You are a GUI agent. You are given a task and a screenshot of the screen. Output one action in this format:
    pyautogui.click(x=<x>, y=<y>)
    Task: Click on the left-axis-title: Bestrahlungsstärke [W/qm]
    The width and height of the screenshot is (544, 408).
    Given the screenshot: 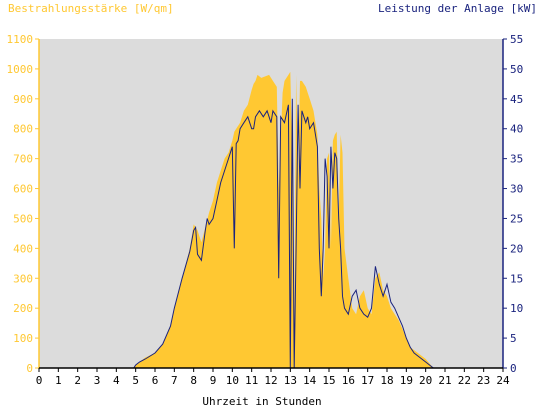 What is the action you would take?
    pyautogui.click(x=91, y=8)
    